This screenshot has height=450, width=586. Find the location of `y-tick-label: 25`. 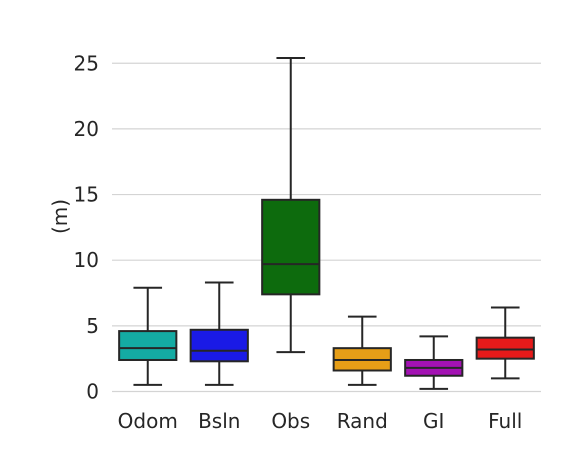

y-tick-label: 25 is located at coordinates (86, 63).